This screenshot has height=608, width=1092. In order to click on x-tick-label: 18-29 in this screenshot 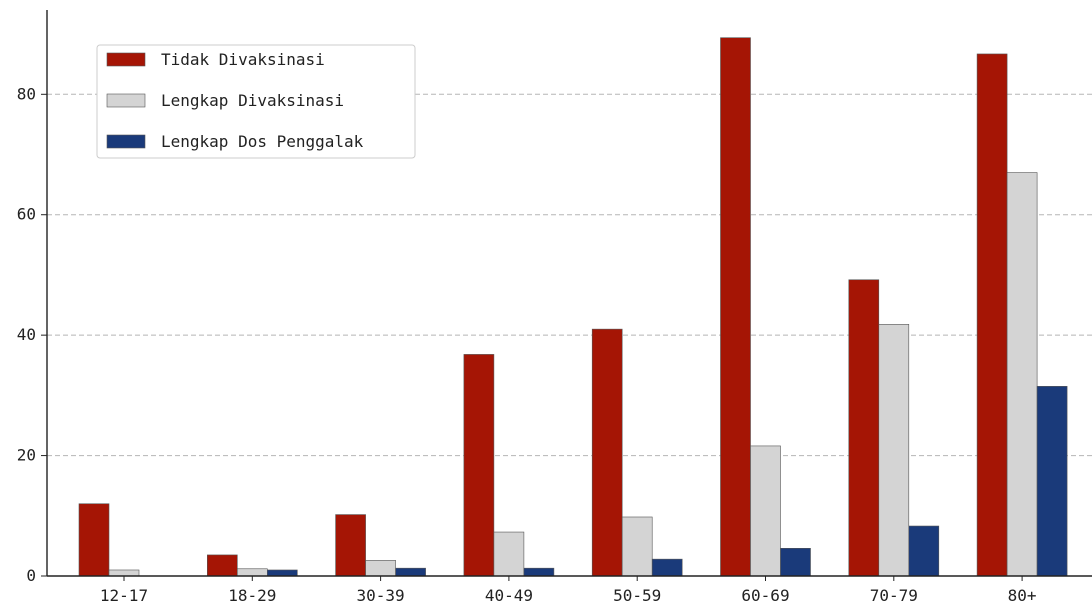, I will do `click(252, 595)`.